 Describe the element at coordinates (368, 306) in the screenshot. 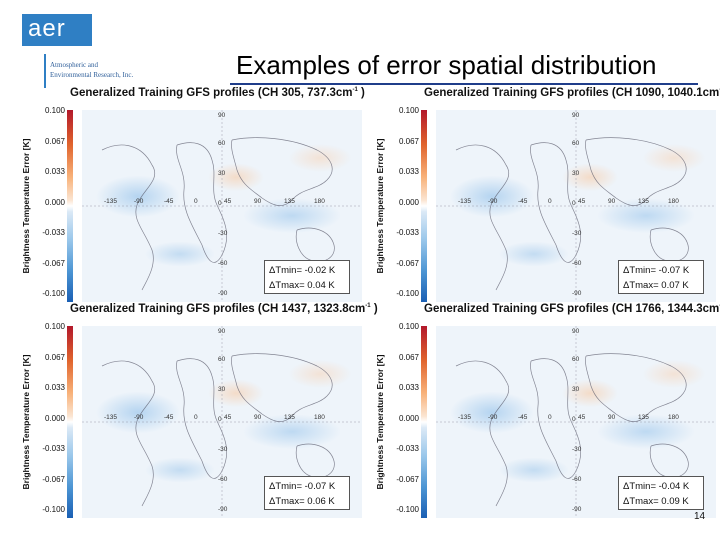

I see `panel-title-unit-exponent: -1` at that location.